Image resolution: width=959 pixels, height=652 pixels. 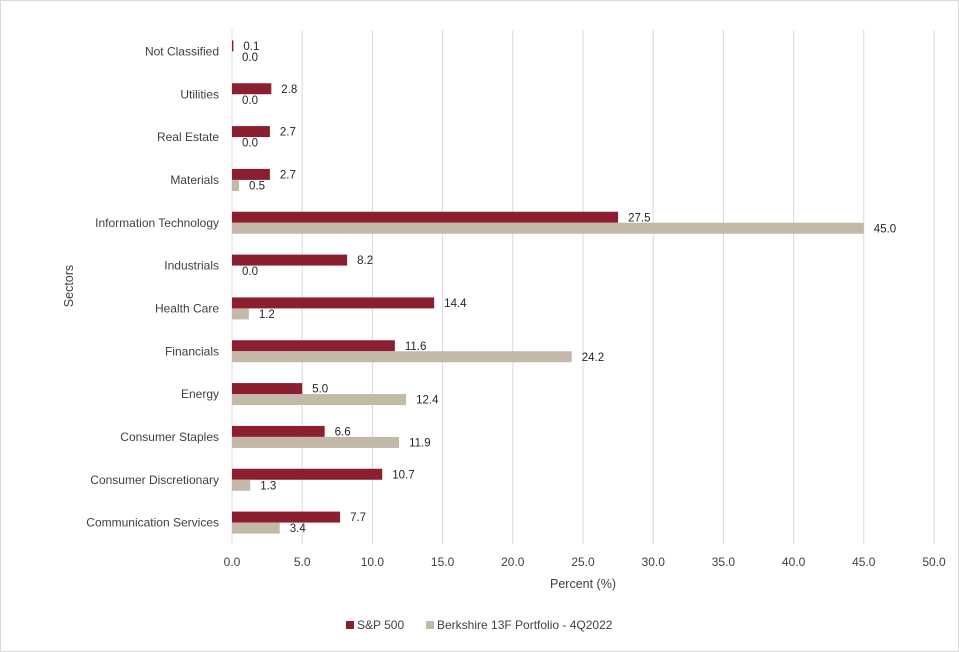 What do you see at coordinates (420, 443) in the screenshot?
I see `data-label: 11.9` at bounding box center [420, 443].